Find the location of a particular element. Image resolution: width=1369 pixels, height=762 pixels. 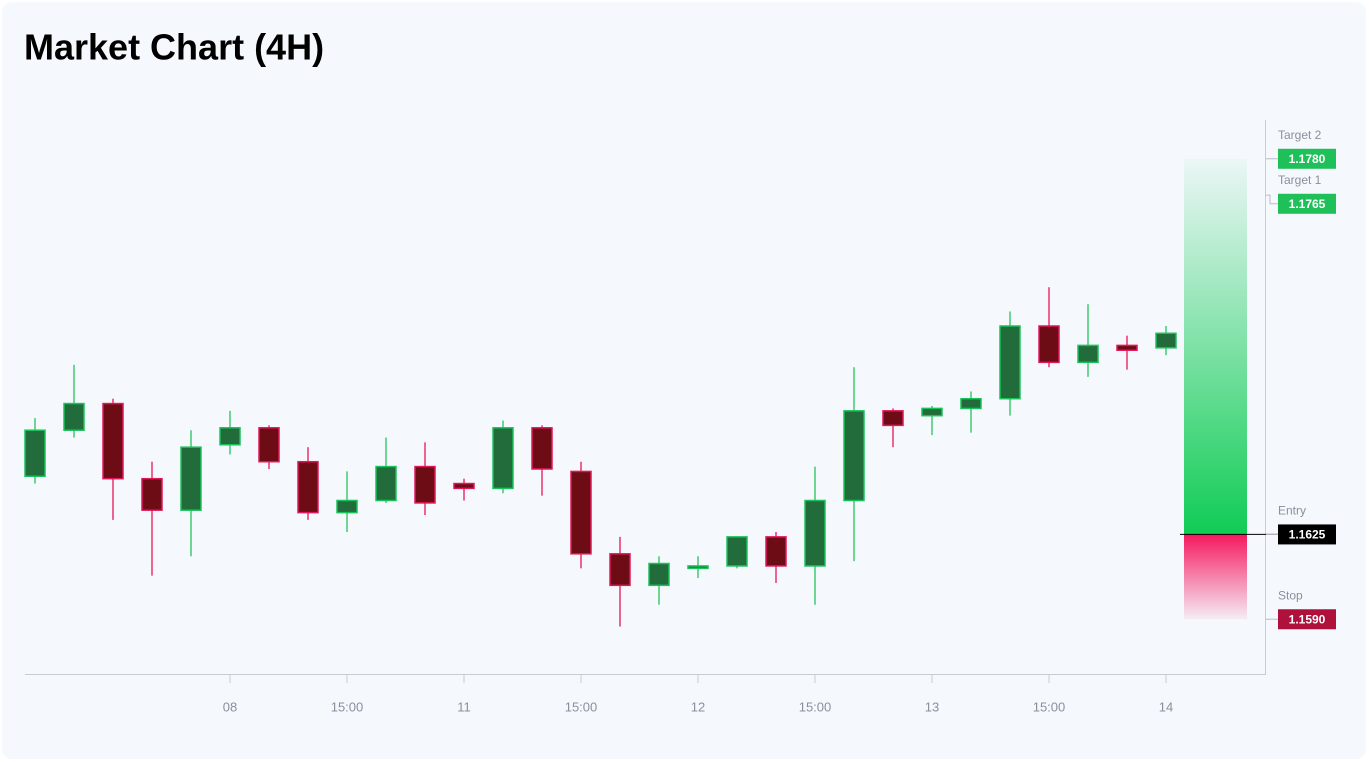

level-value: 1.1765 is located at coordinates (1307, 204).